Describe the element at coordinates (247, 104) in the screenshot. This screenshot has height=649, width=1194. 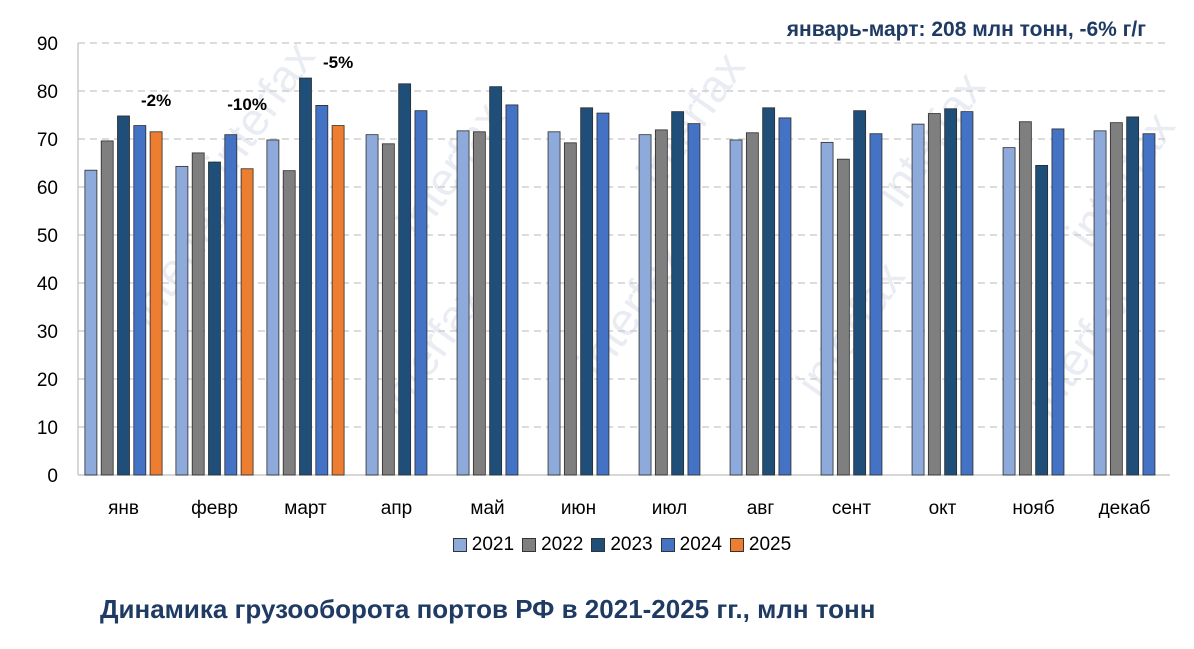
I see `annotation-label: -10%` at that location.